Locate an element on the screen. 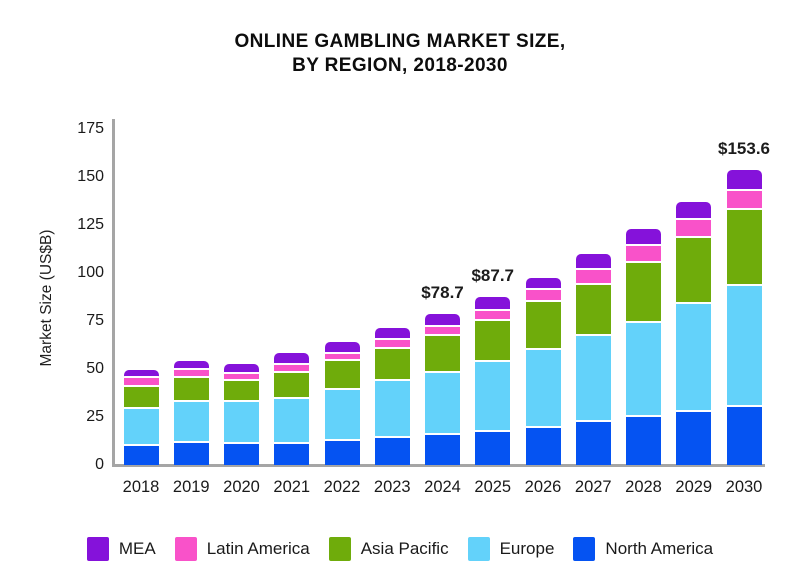 Image resolution: width=800 pixels, height=583 pixels. legend-swatch-europe is located at coordinates (478, 549).